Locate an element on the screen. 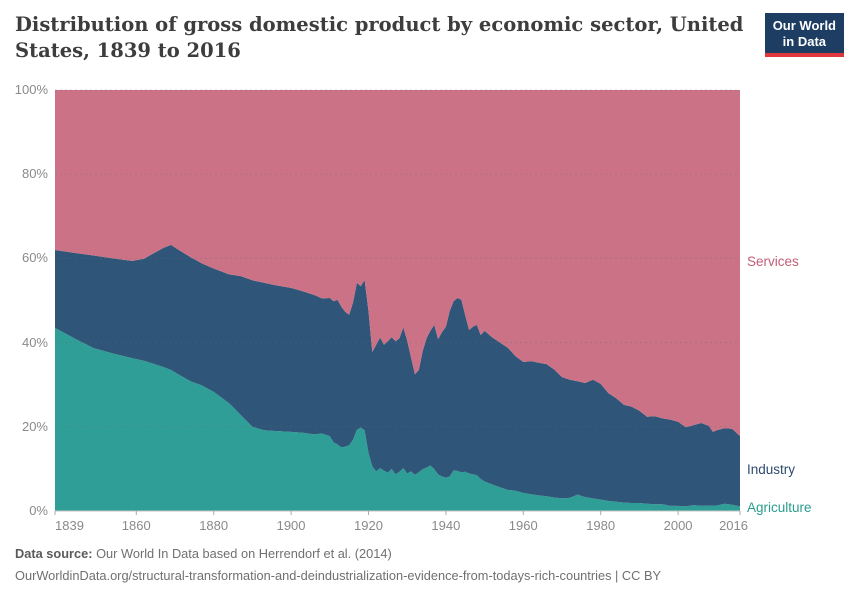  series-label-services: Services is located at coordinates (773, 262).